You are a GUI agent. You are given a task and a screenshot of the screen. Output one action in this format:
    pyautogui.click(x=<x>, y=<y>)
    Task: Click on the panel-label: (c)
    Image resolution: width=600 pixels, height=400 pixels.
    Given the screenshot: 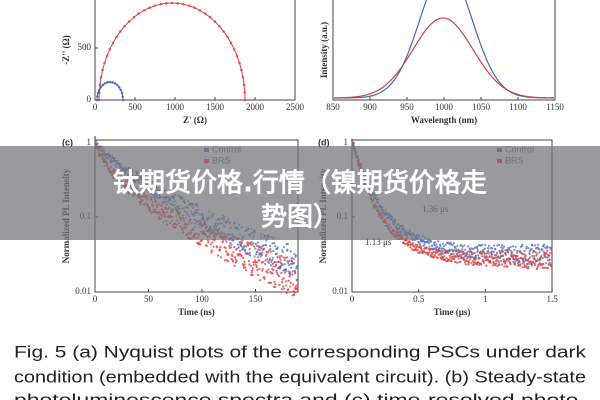 What is the action you would take?
    pyautogui.click(x=67, y=142)
    